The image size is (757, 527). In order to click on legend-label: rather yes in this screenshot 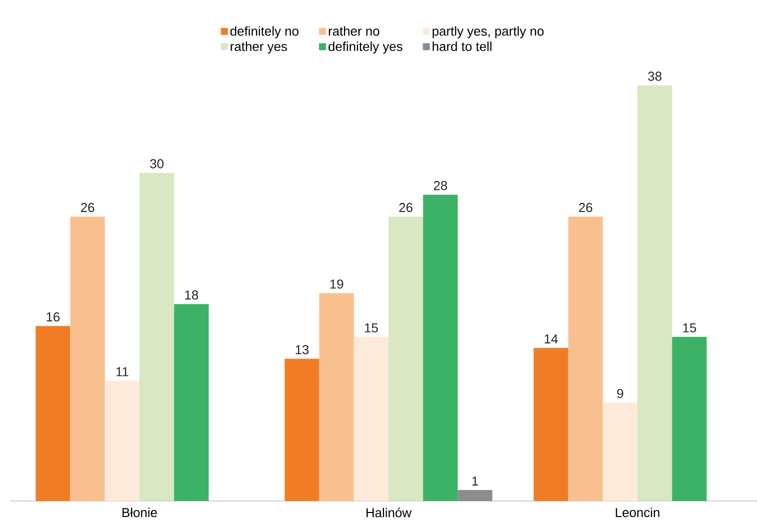, I will do `click(258, 48)`.